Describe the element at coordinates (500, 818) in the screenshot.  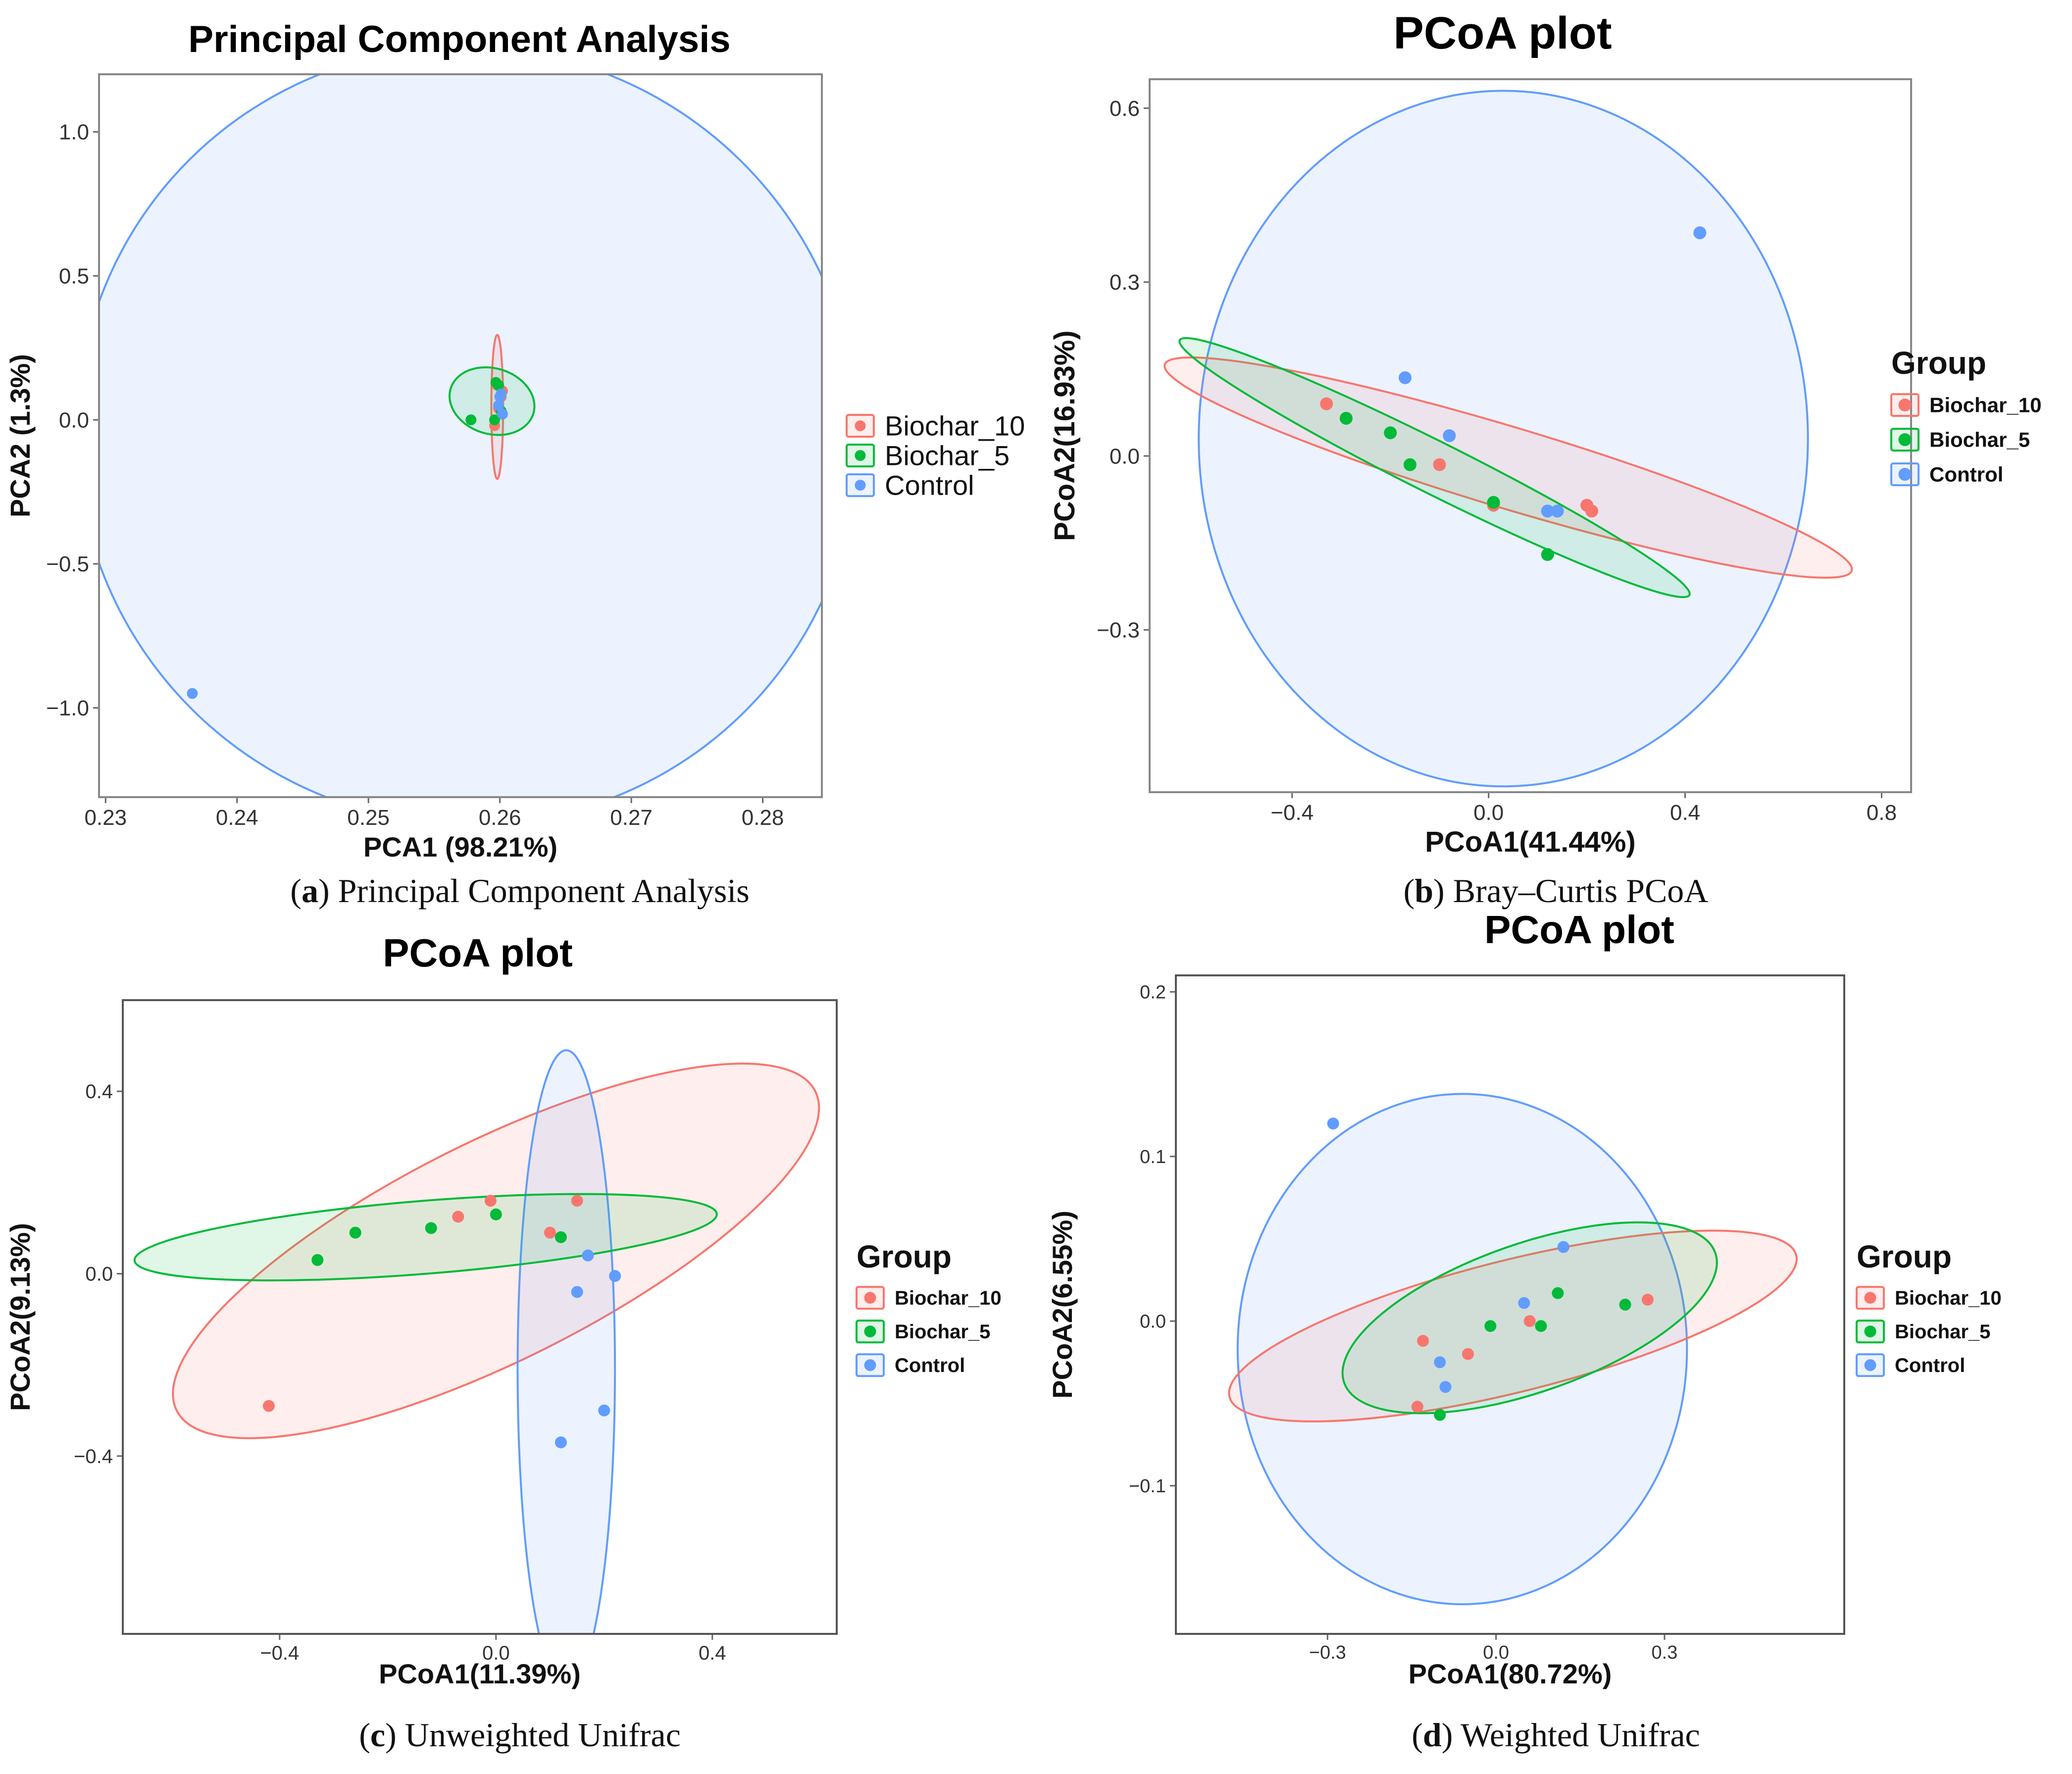
I see `x-tick-label: 0.26` at that location.